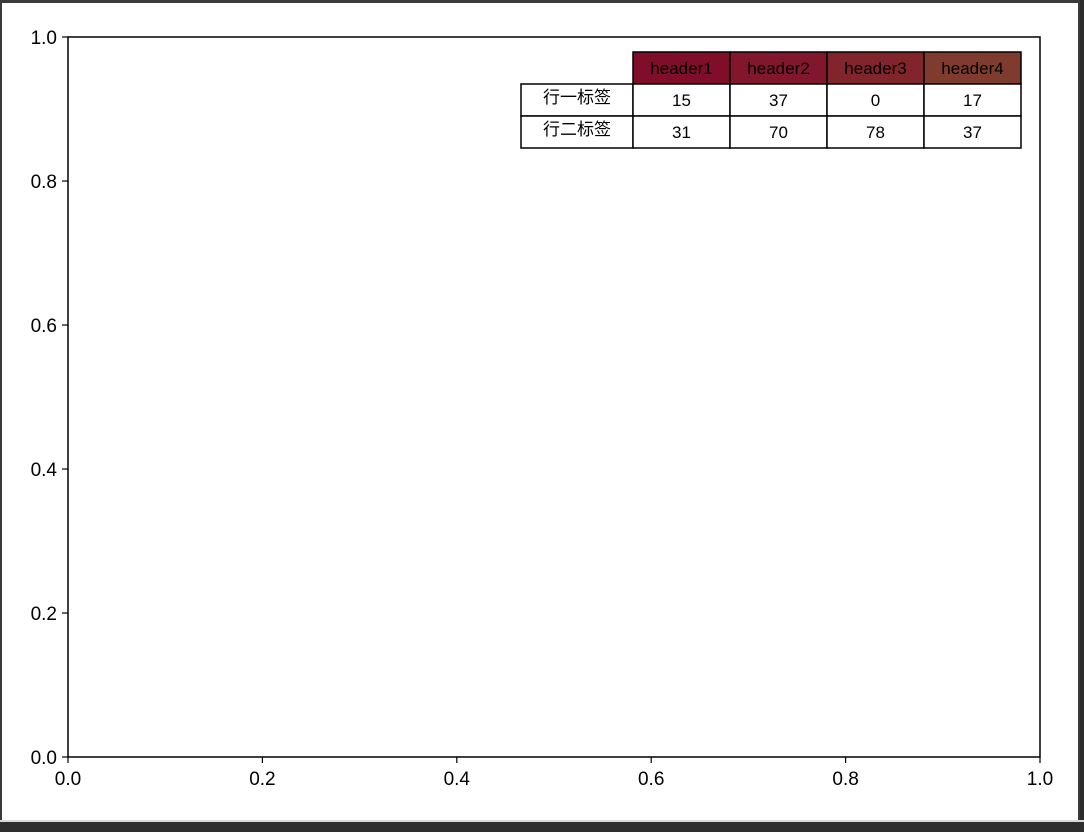 This screenshot has height=832, width=1084. I want to click on table-cell-value: 0, so click(875, 100).